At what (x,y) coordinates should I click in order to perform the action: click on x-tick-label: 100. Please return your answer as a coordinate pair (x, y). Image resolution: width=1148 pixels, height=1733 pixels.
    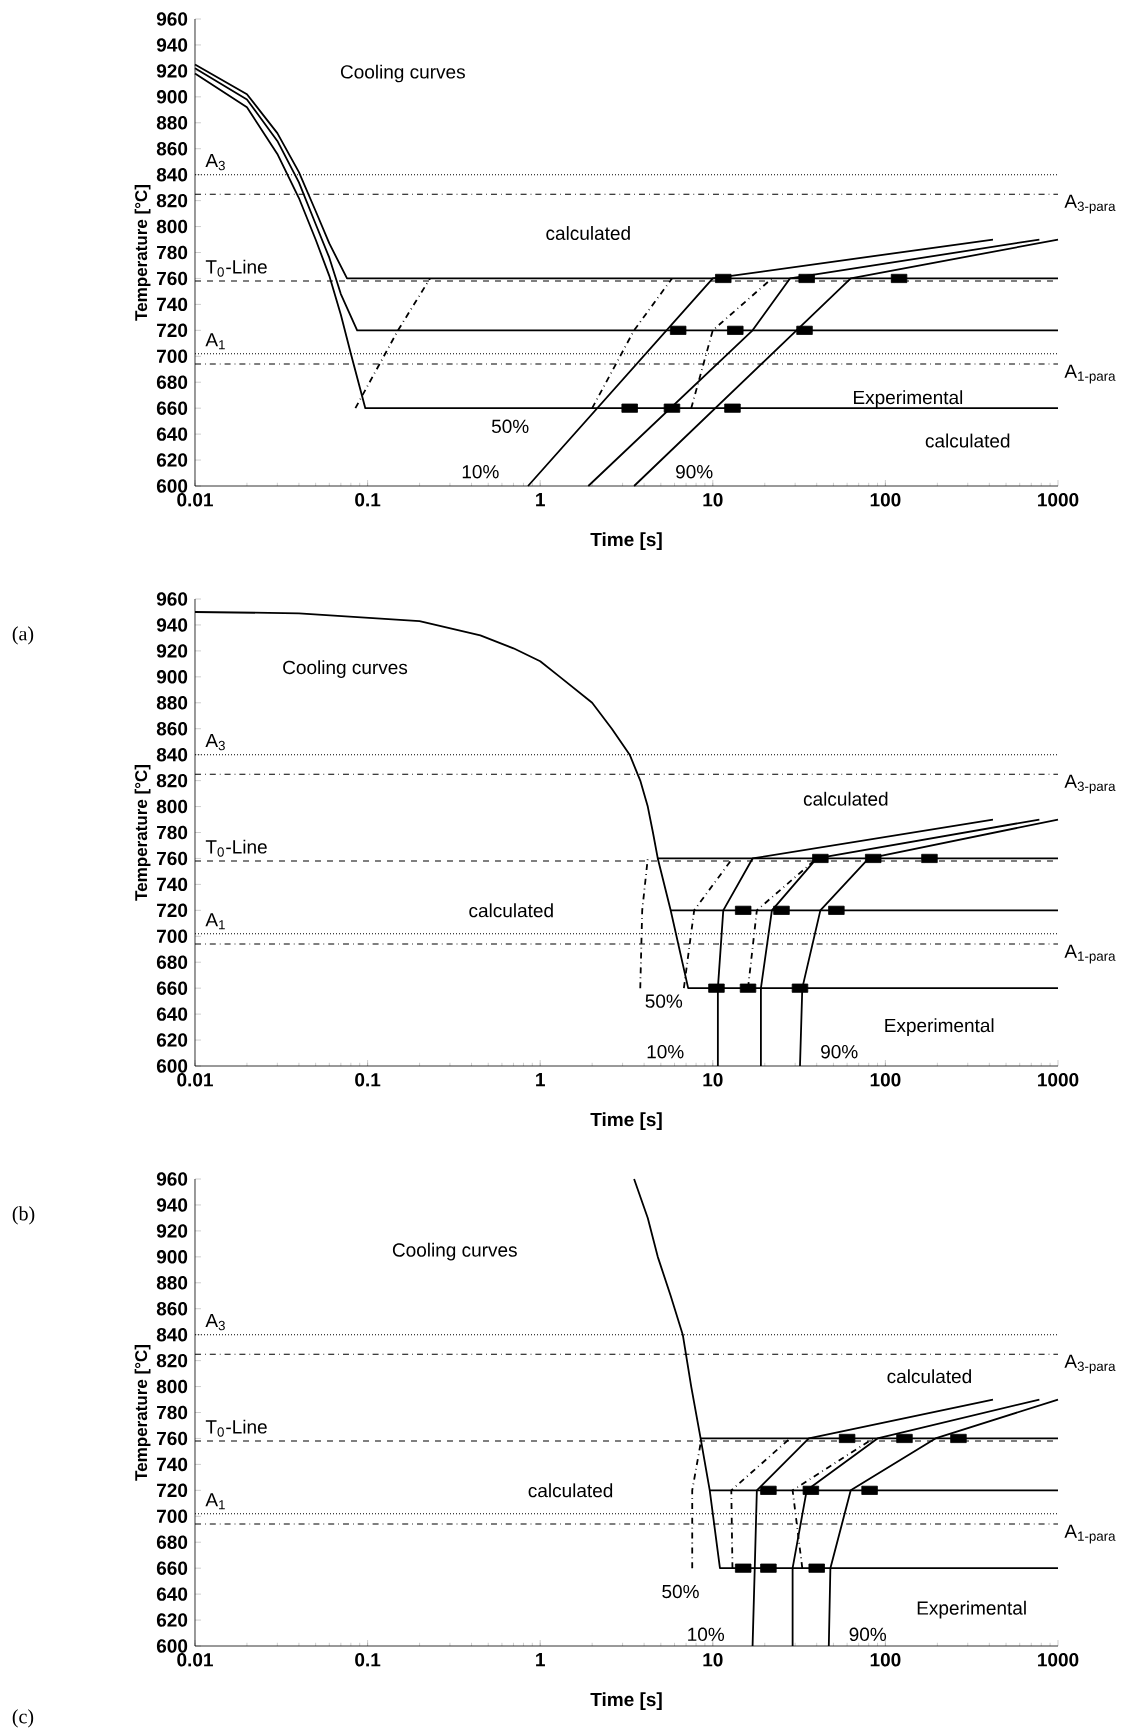
    Looking at the image, I should click on (885, 1080).